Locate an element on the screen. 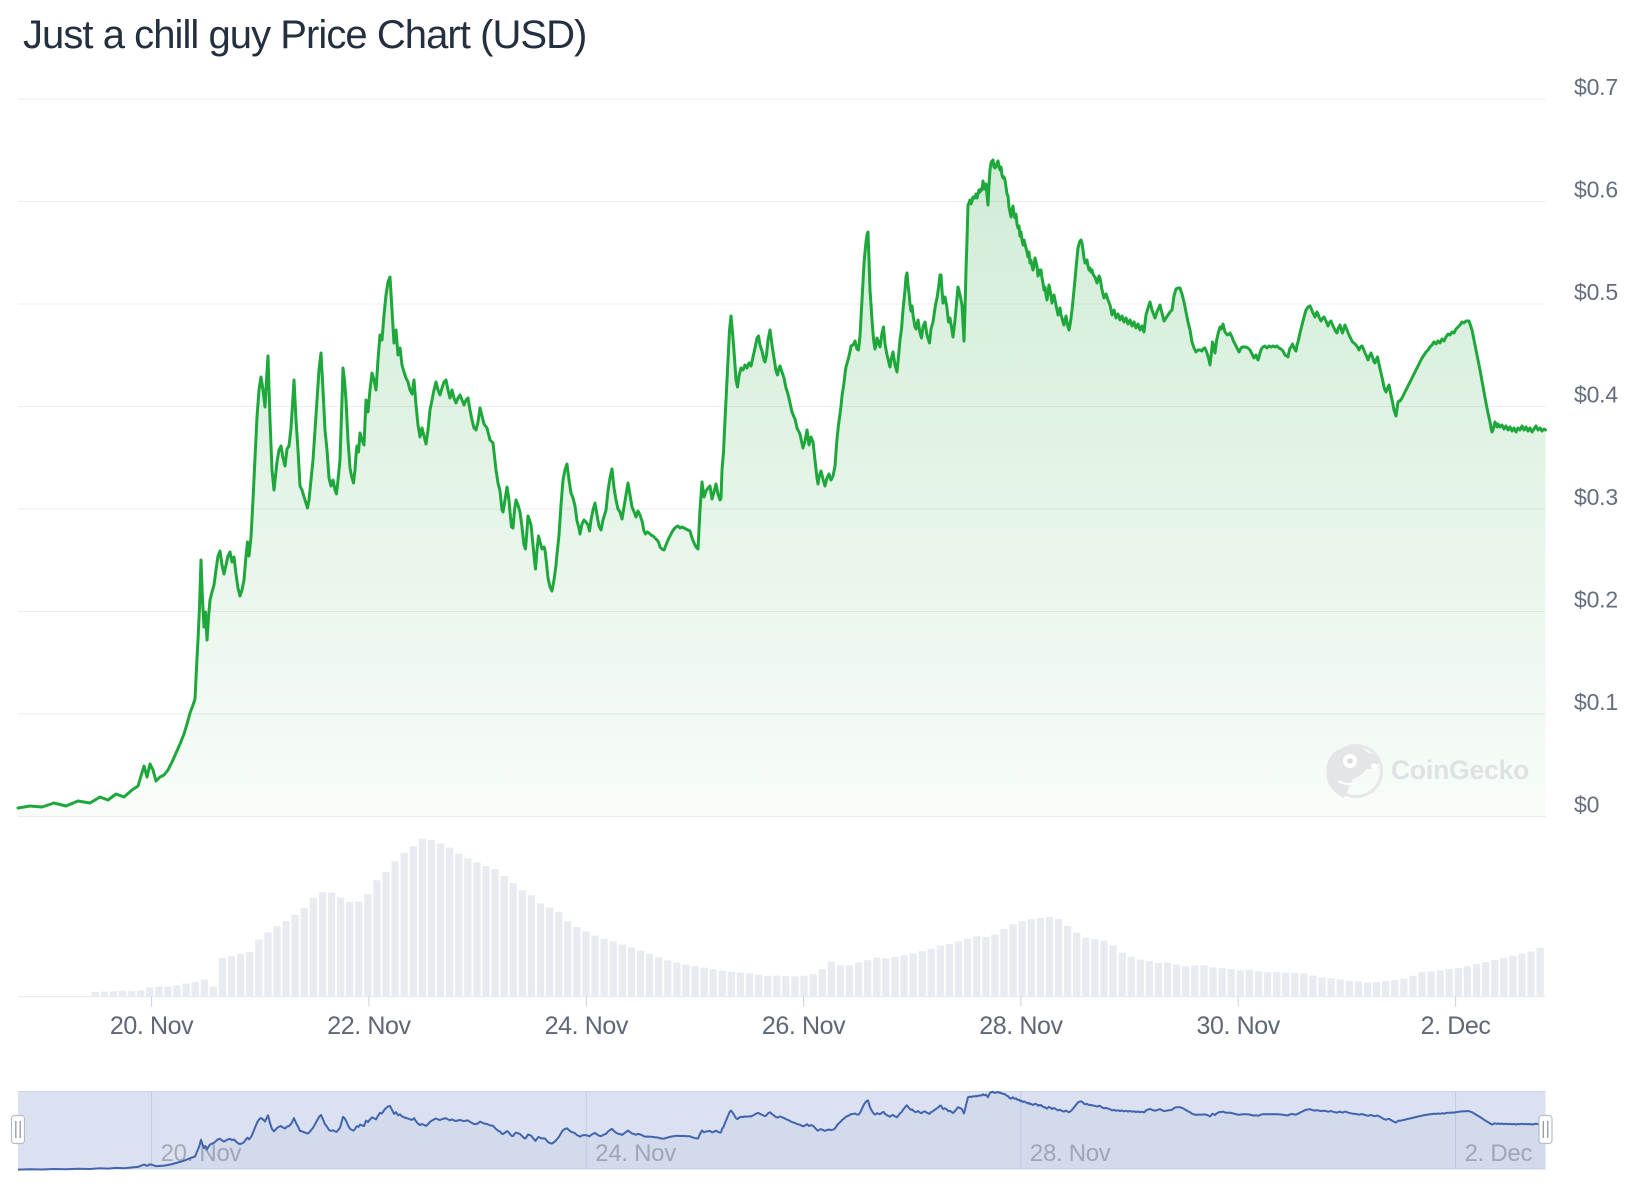  svg-text: 20. Nov is located at coordinates (152, 1026).